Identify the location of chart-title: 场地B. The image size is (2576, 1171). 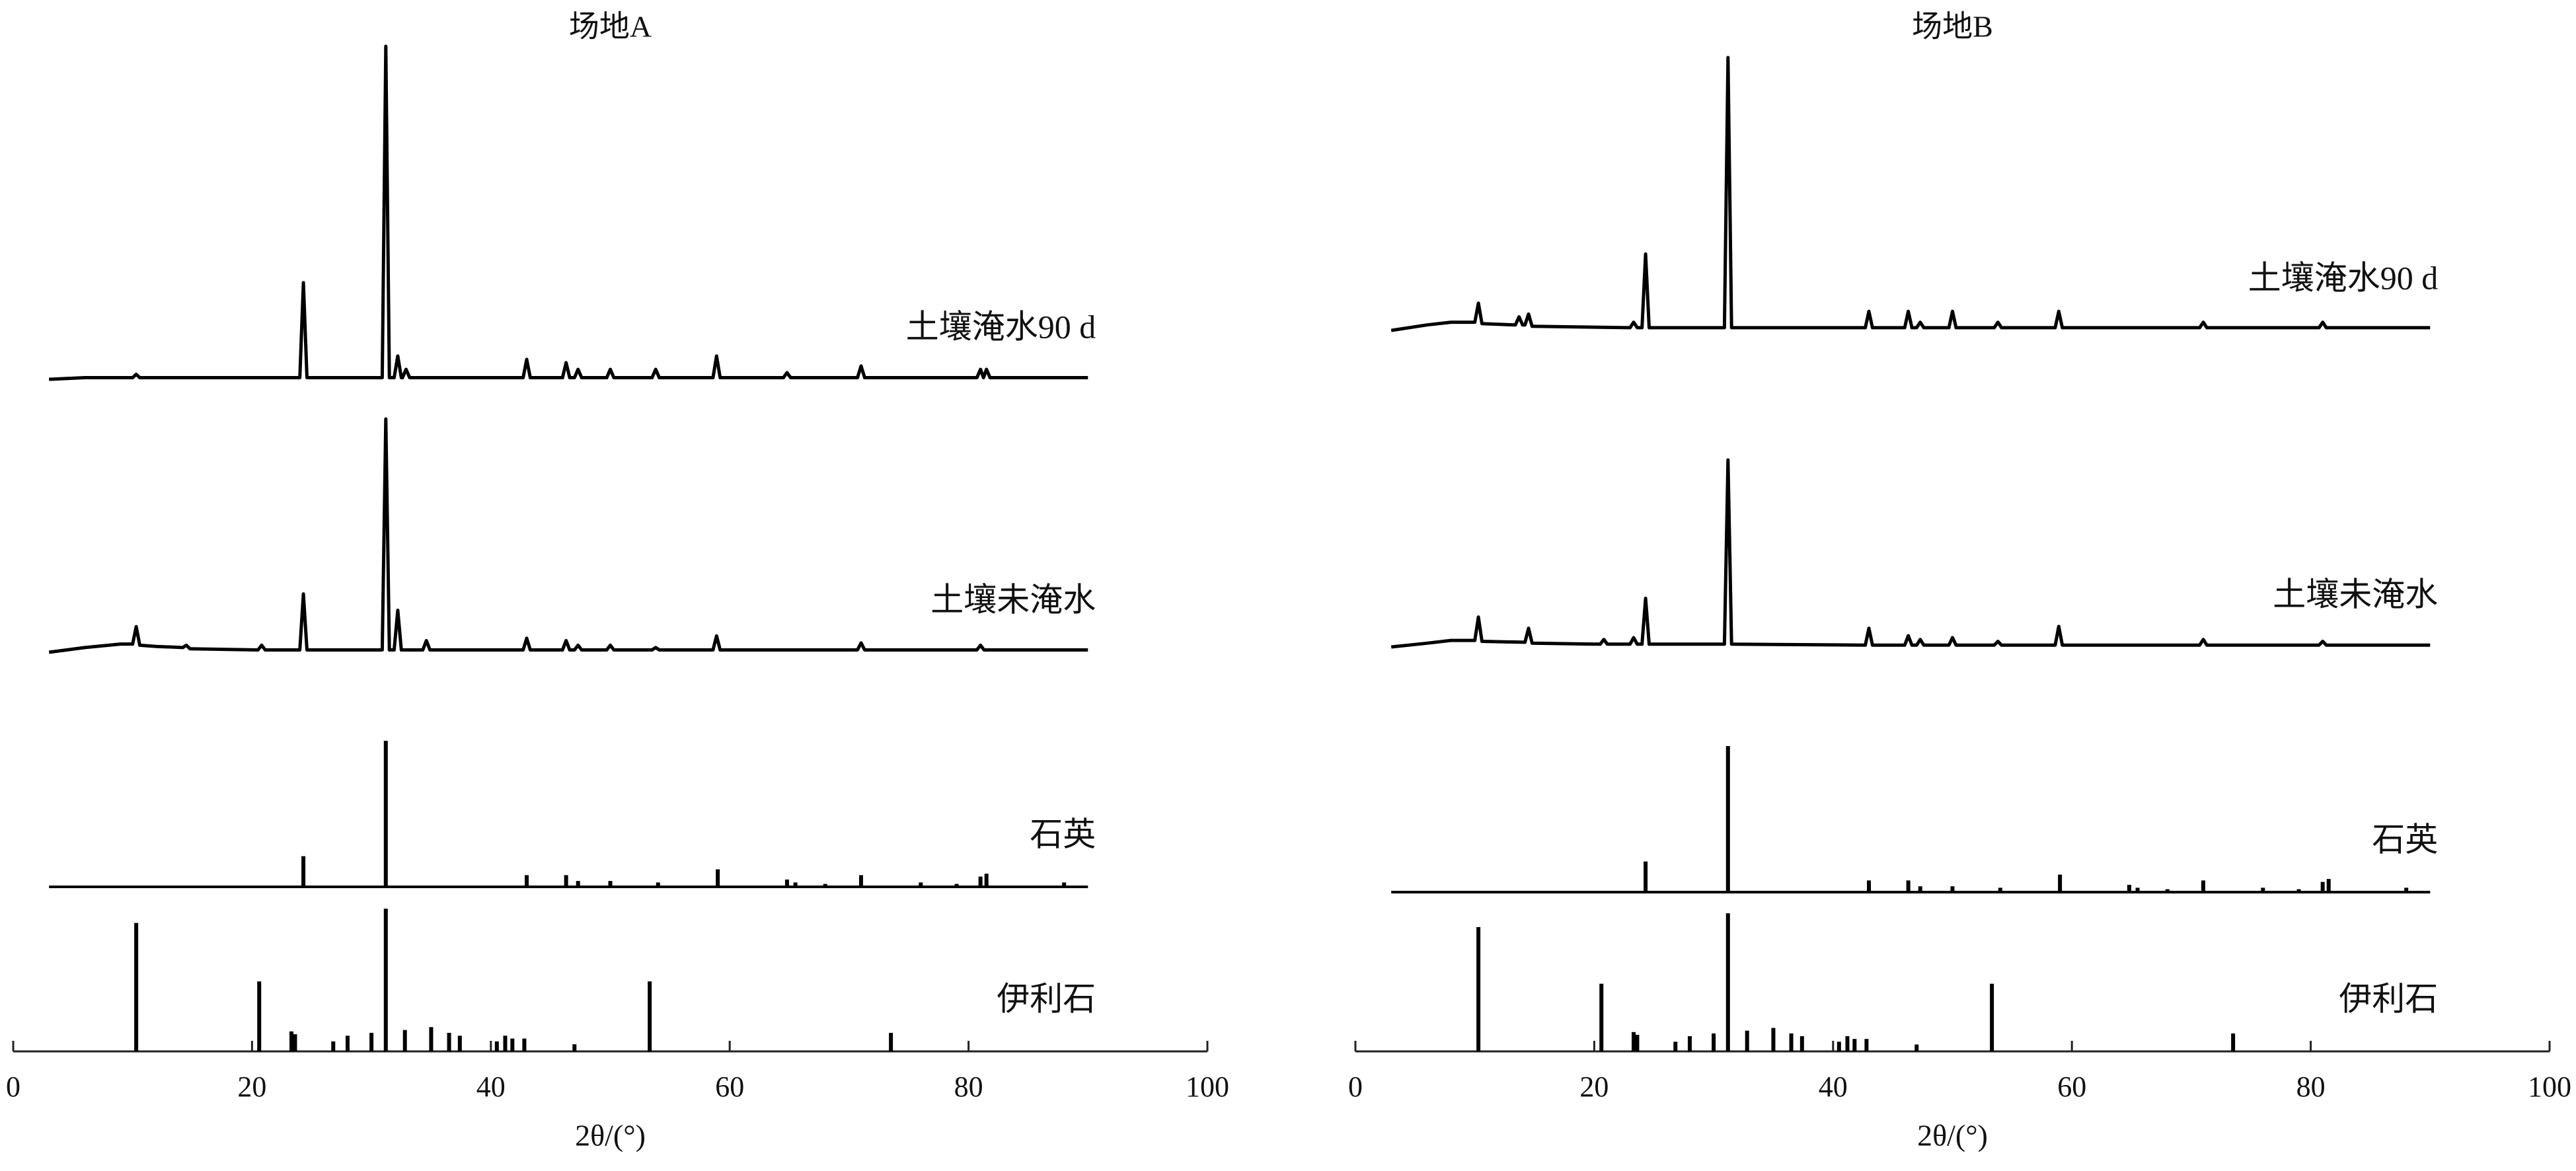
(1952, 27).